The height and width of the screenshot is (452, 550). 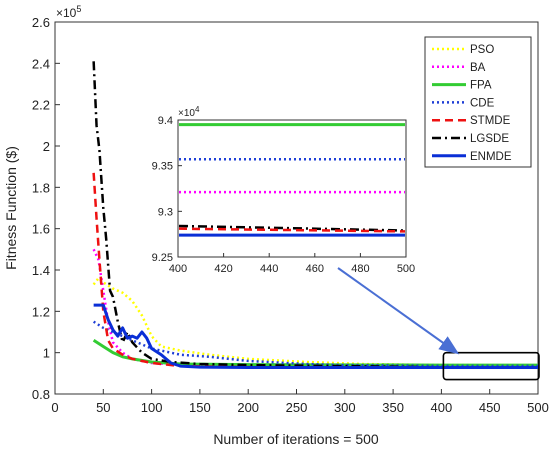 I want to click on x-tick-label: 200, so click(x=248, y=407).